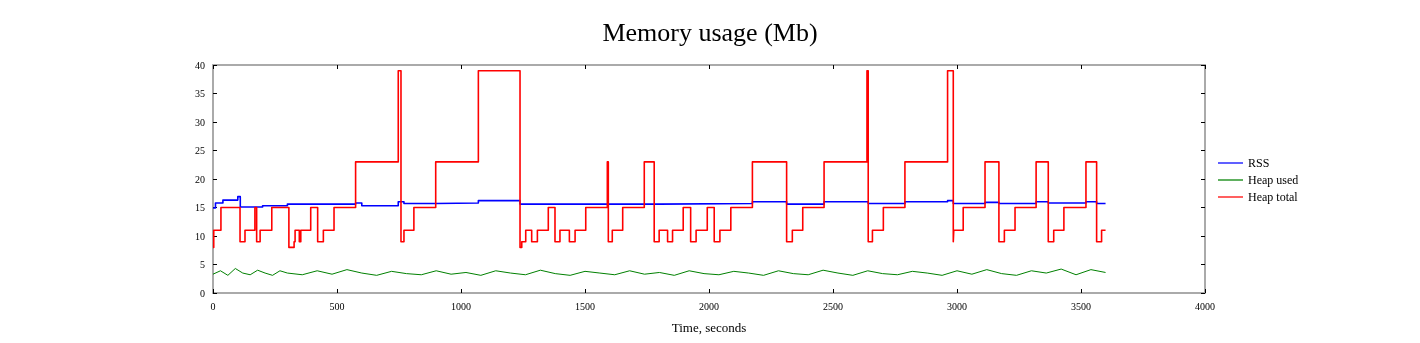 The height and width of the screenshot is (343, 1420). Describe the element at coordinates (213, 306) in the screenshot. I see `x-tick-label: 0` at that location.